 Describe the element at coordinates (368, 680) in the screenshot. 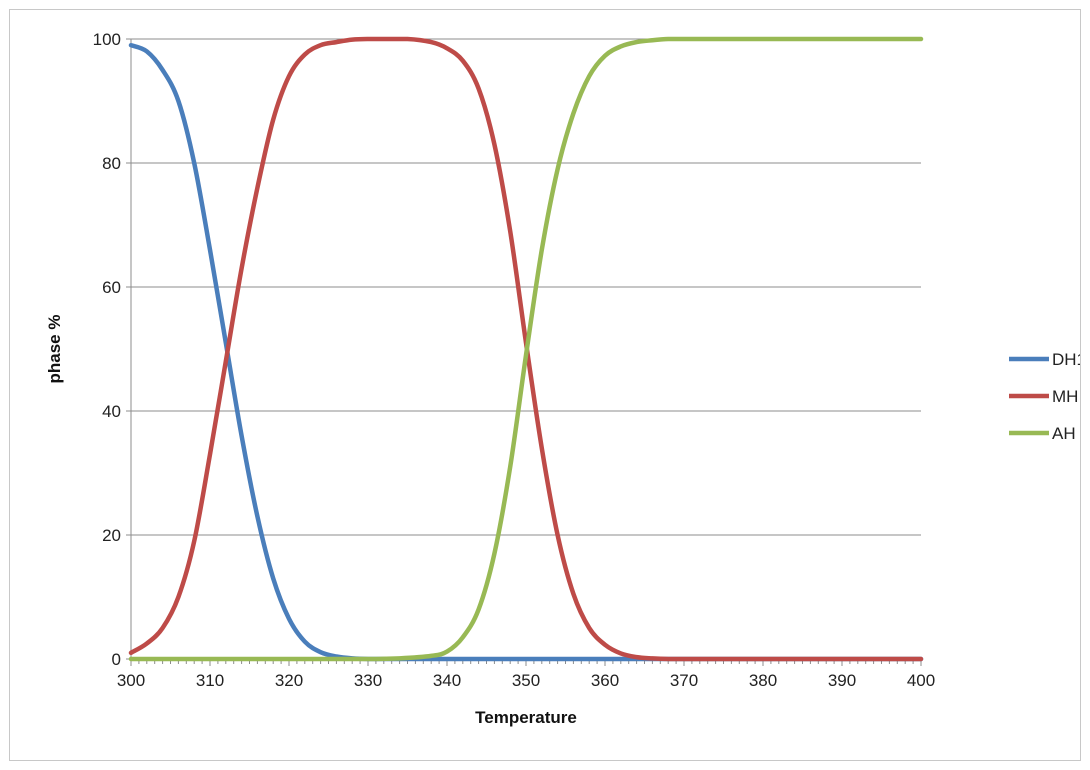

I see `x-tick-label: 330` at that location.